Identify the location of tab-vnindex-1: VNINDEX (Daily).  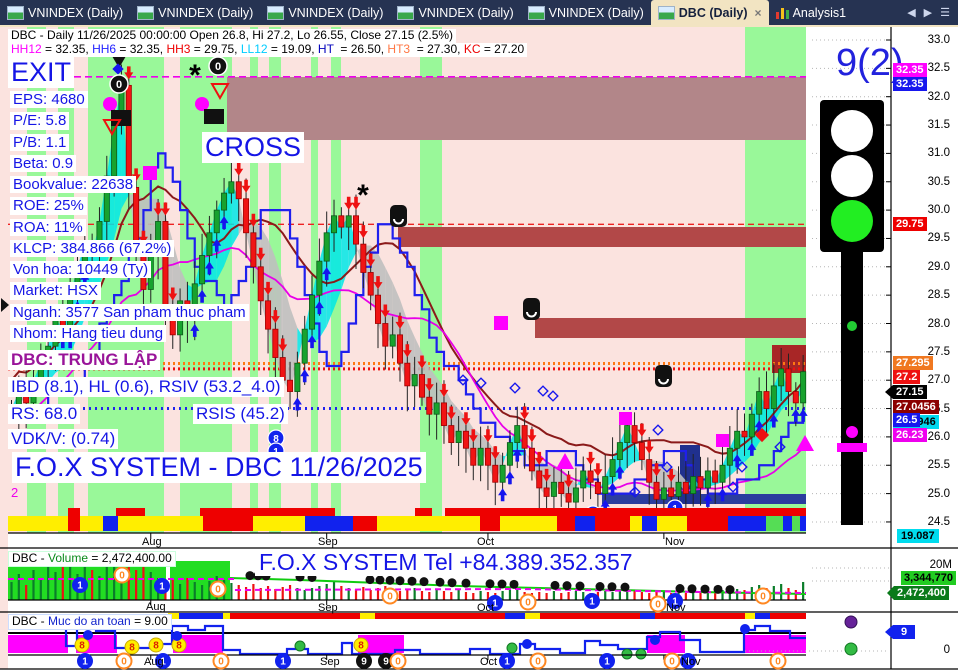
(65, 12).